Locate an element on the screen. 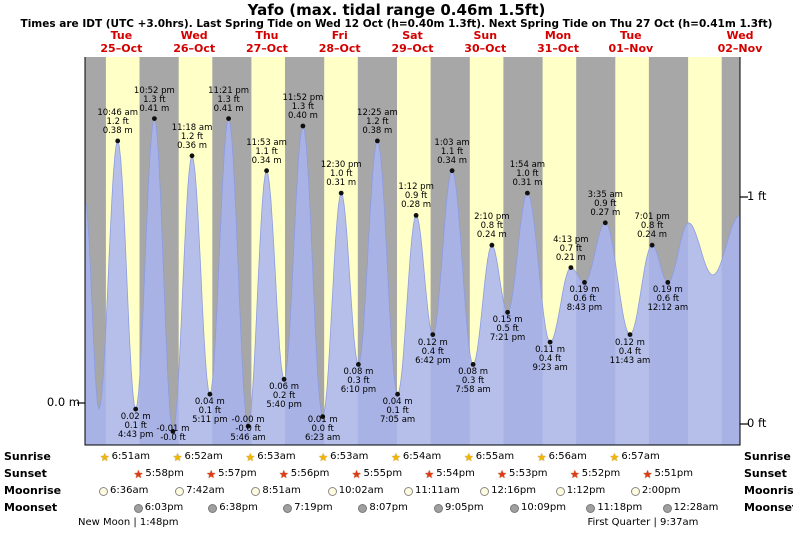 The height and width of the screenshot is (539, 793). sunset-entry: ★ 5:54pm is located at coordinates (449, 474).